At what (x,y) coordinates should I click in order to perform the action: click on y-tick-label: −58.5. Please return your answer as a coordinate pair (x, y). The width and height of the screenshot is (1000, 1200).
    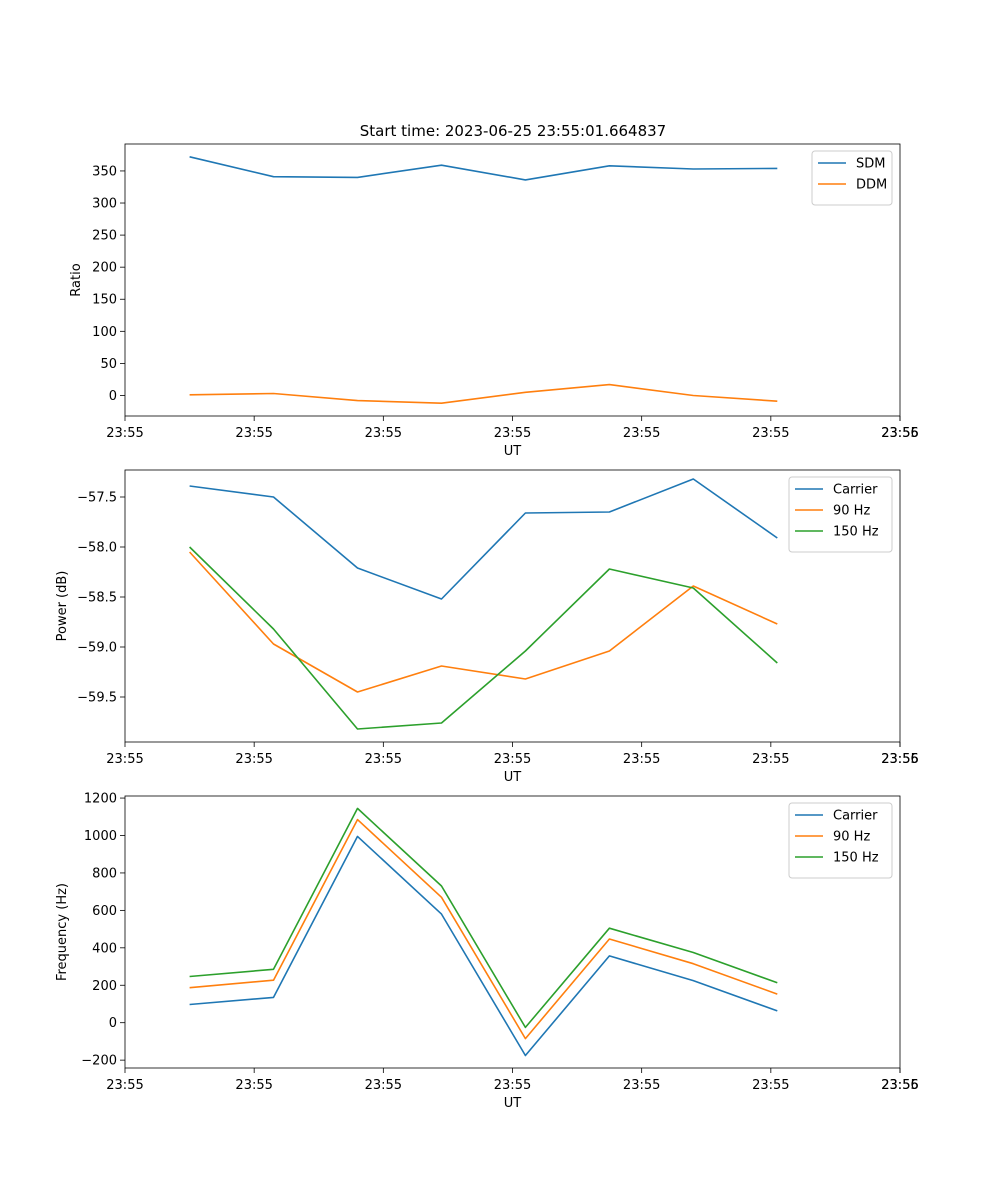
    Looking at the image, I should click on (97, 598).